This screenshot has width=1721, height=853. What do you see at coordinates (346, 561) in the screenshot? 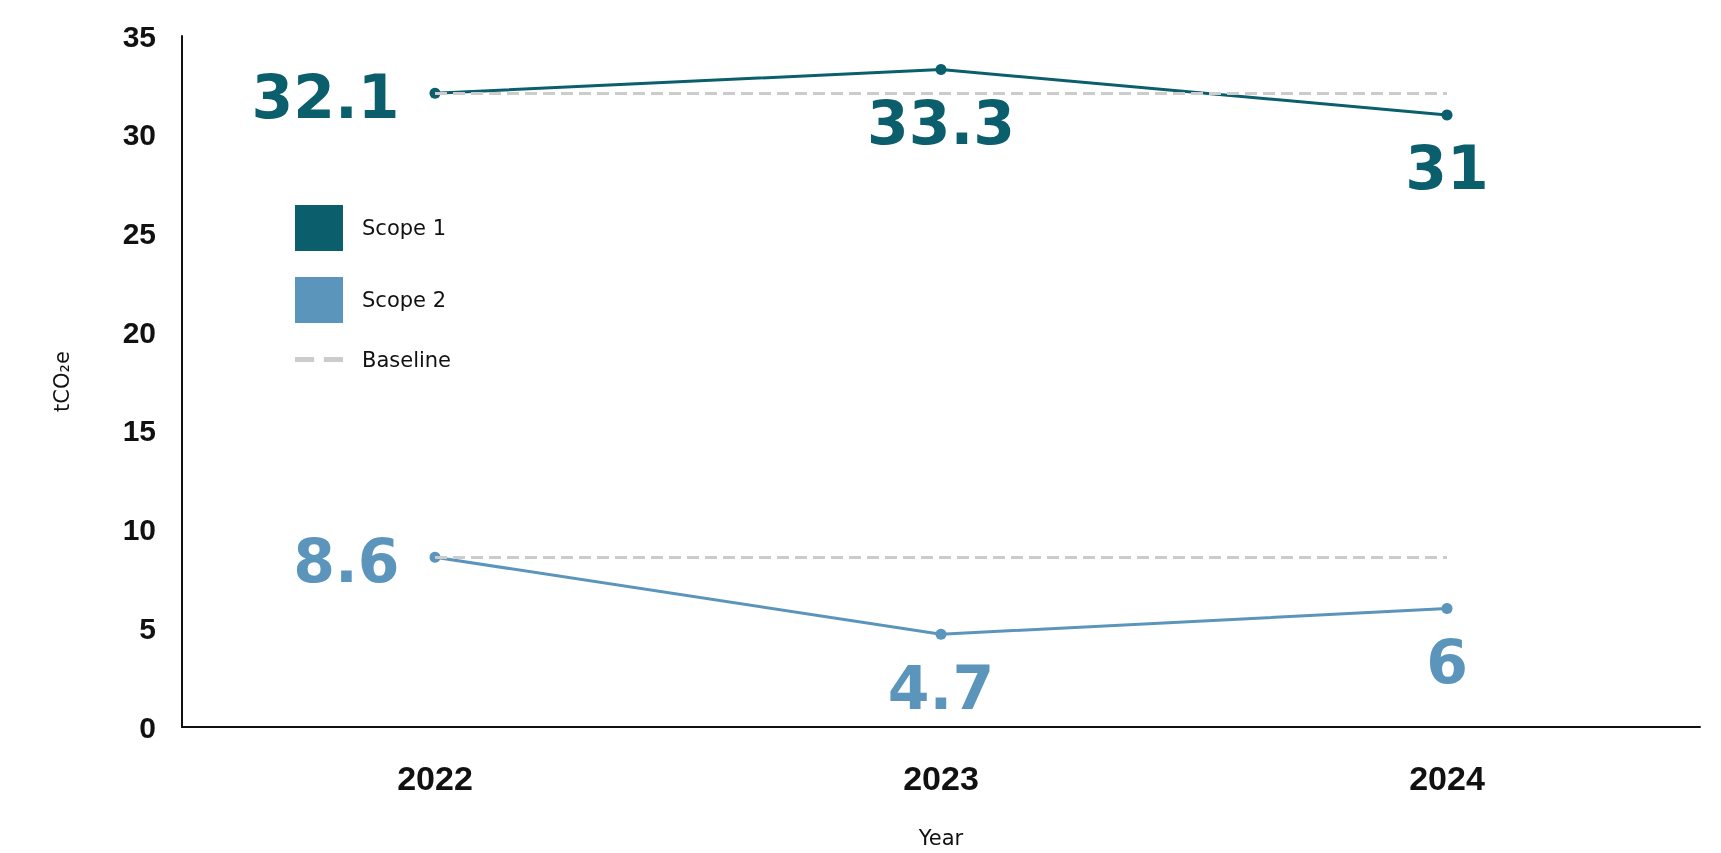
I see `data-label: 8.6` at bounding box center [346, 561].